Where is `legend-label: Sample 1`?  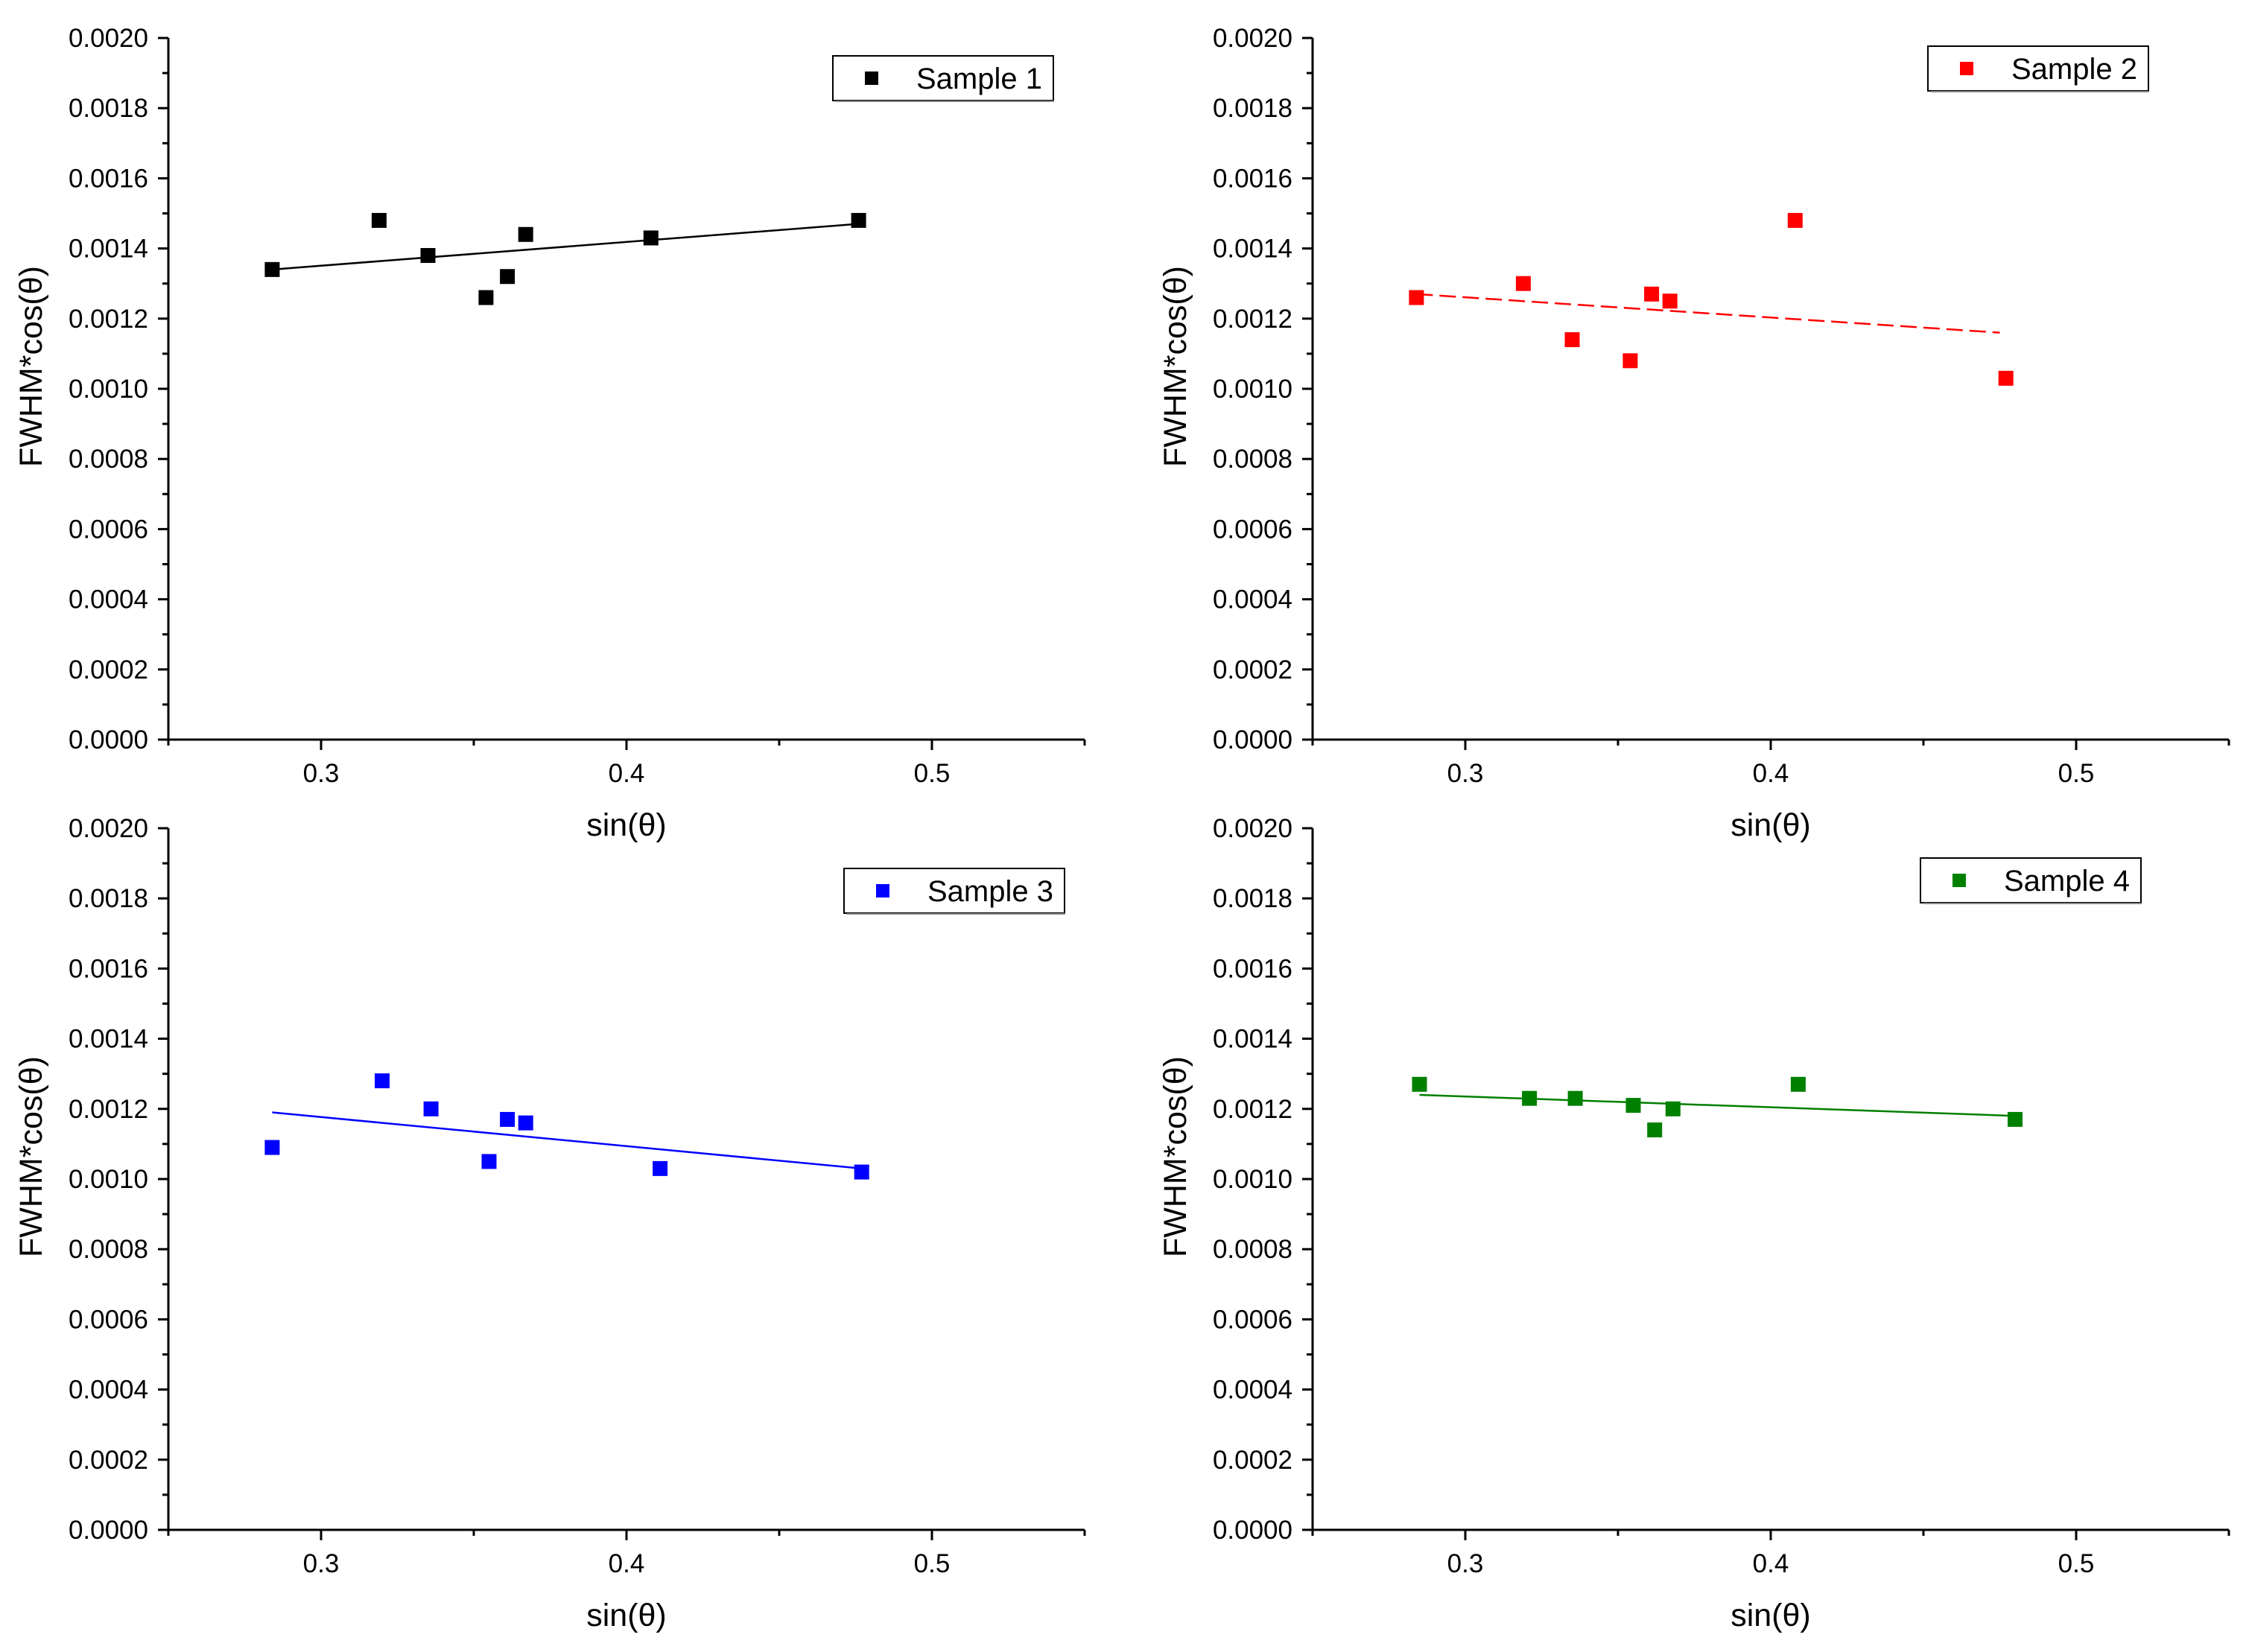 legend-label: Sample 1 is located at coordinates (979, 79).